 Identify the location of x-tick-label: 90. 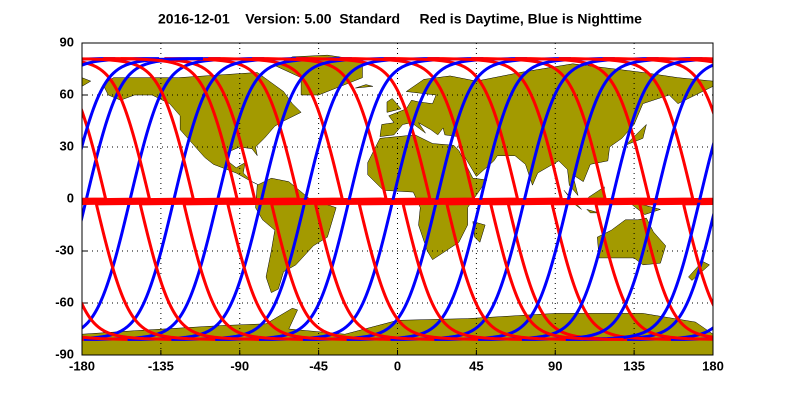
(555, 365).